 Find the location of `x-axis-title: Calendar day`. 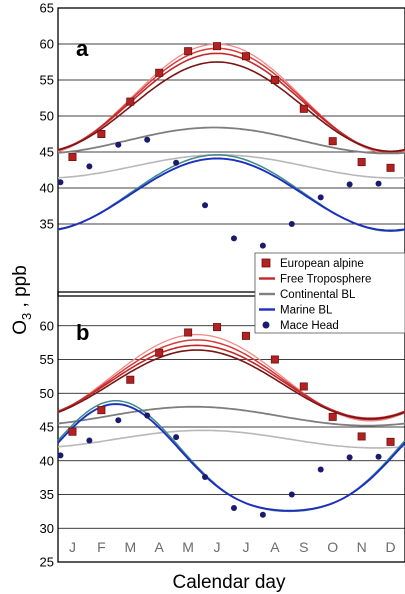

x-axis-title: Calendar day is located at coordinates (229, 582).